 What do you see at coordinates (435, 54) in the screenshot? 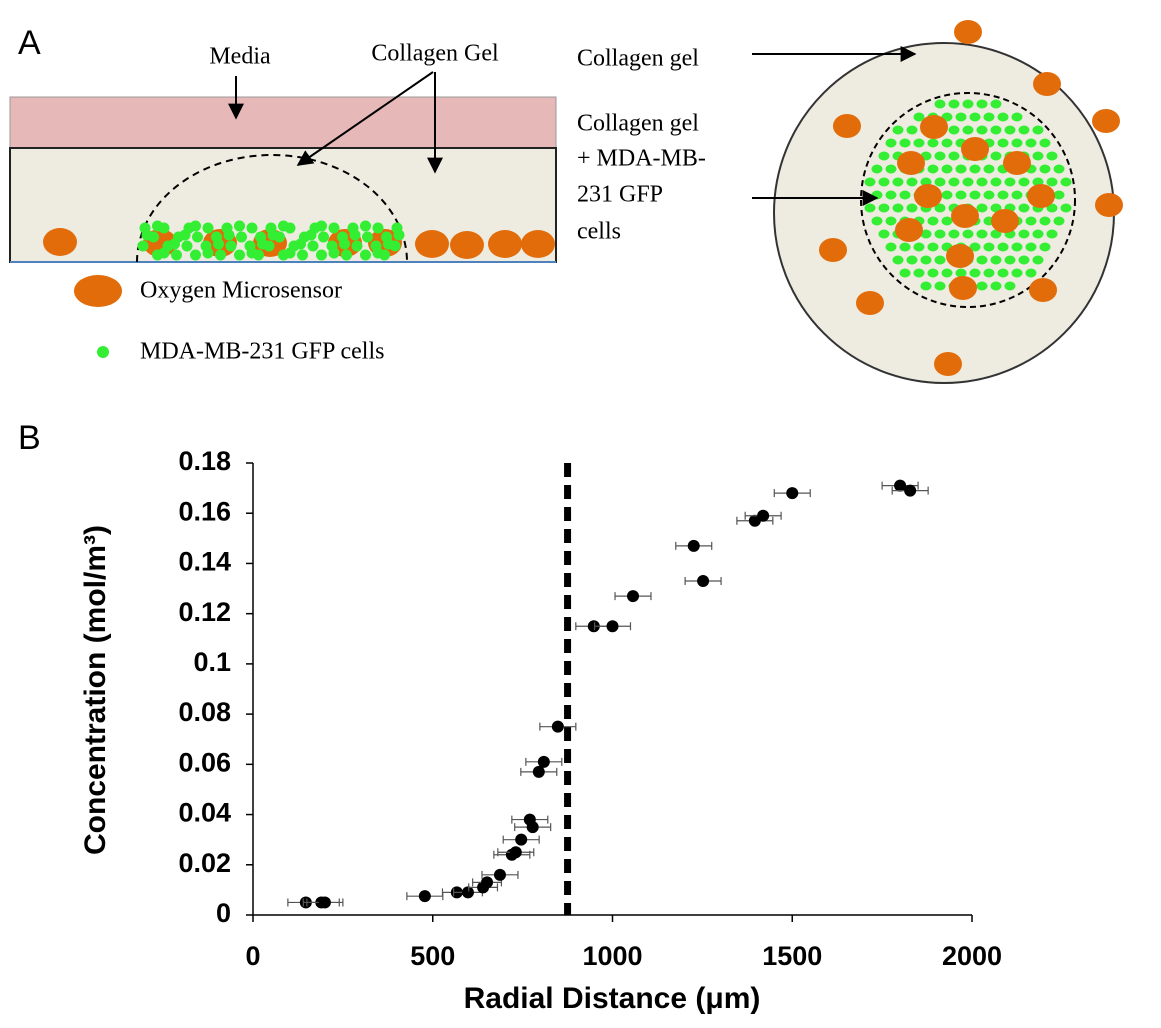
I see `label: Collagen Gel` at bounding box center [435, 54].